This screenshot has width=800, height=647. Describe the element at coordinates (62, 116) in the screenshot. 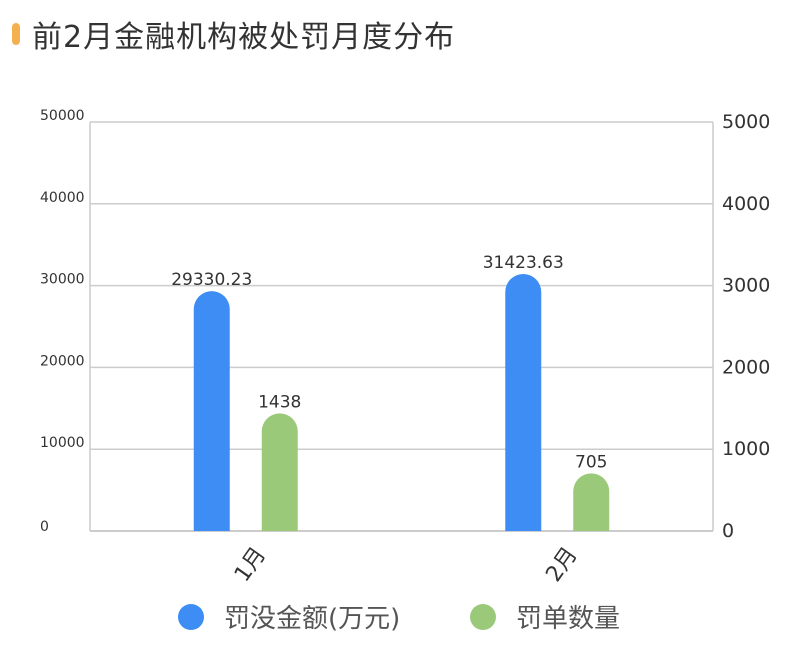

I see `left-axis-tick-label: 50000` at that location.